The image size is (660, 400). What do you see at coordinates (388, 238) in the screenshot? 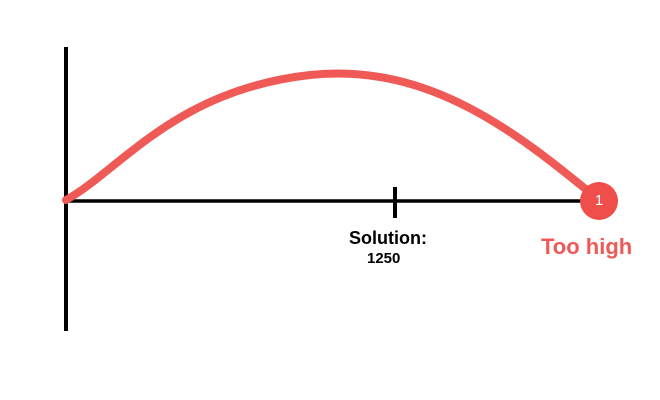
I see `solution-title: Solution:` at bounding box center [388, 238].